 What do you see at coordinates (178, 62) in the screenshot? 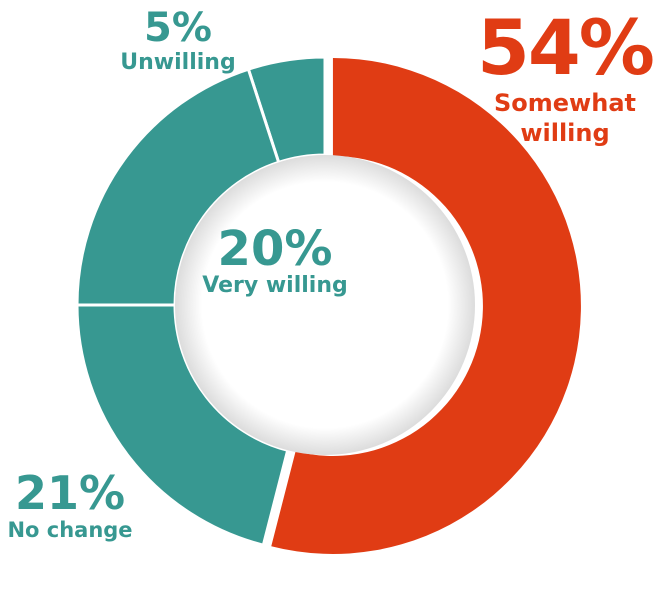
I see `slice-name: Unwilling` at bounding box center [178, 62].